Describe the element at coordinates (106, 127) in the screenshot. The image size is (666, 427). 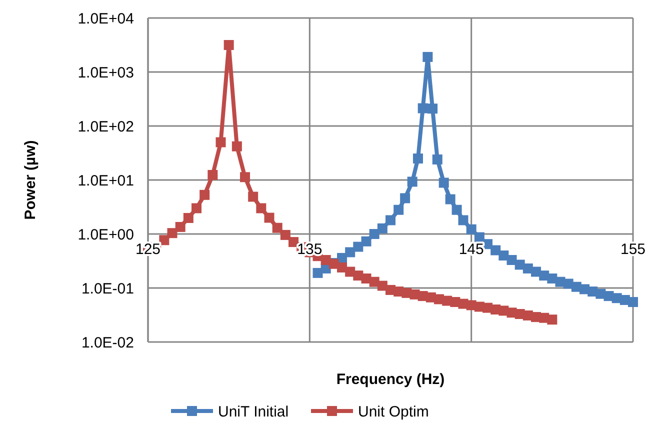
I see `y-tick-label: 1.0E+02` at that location.